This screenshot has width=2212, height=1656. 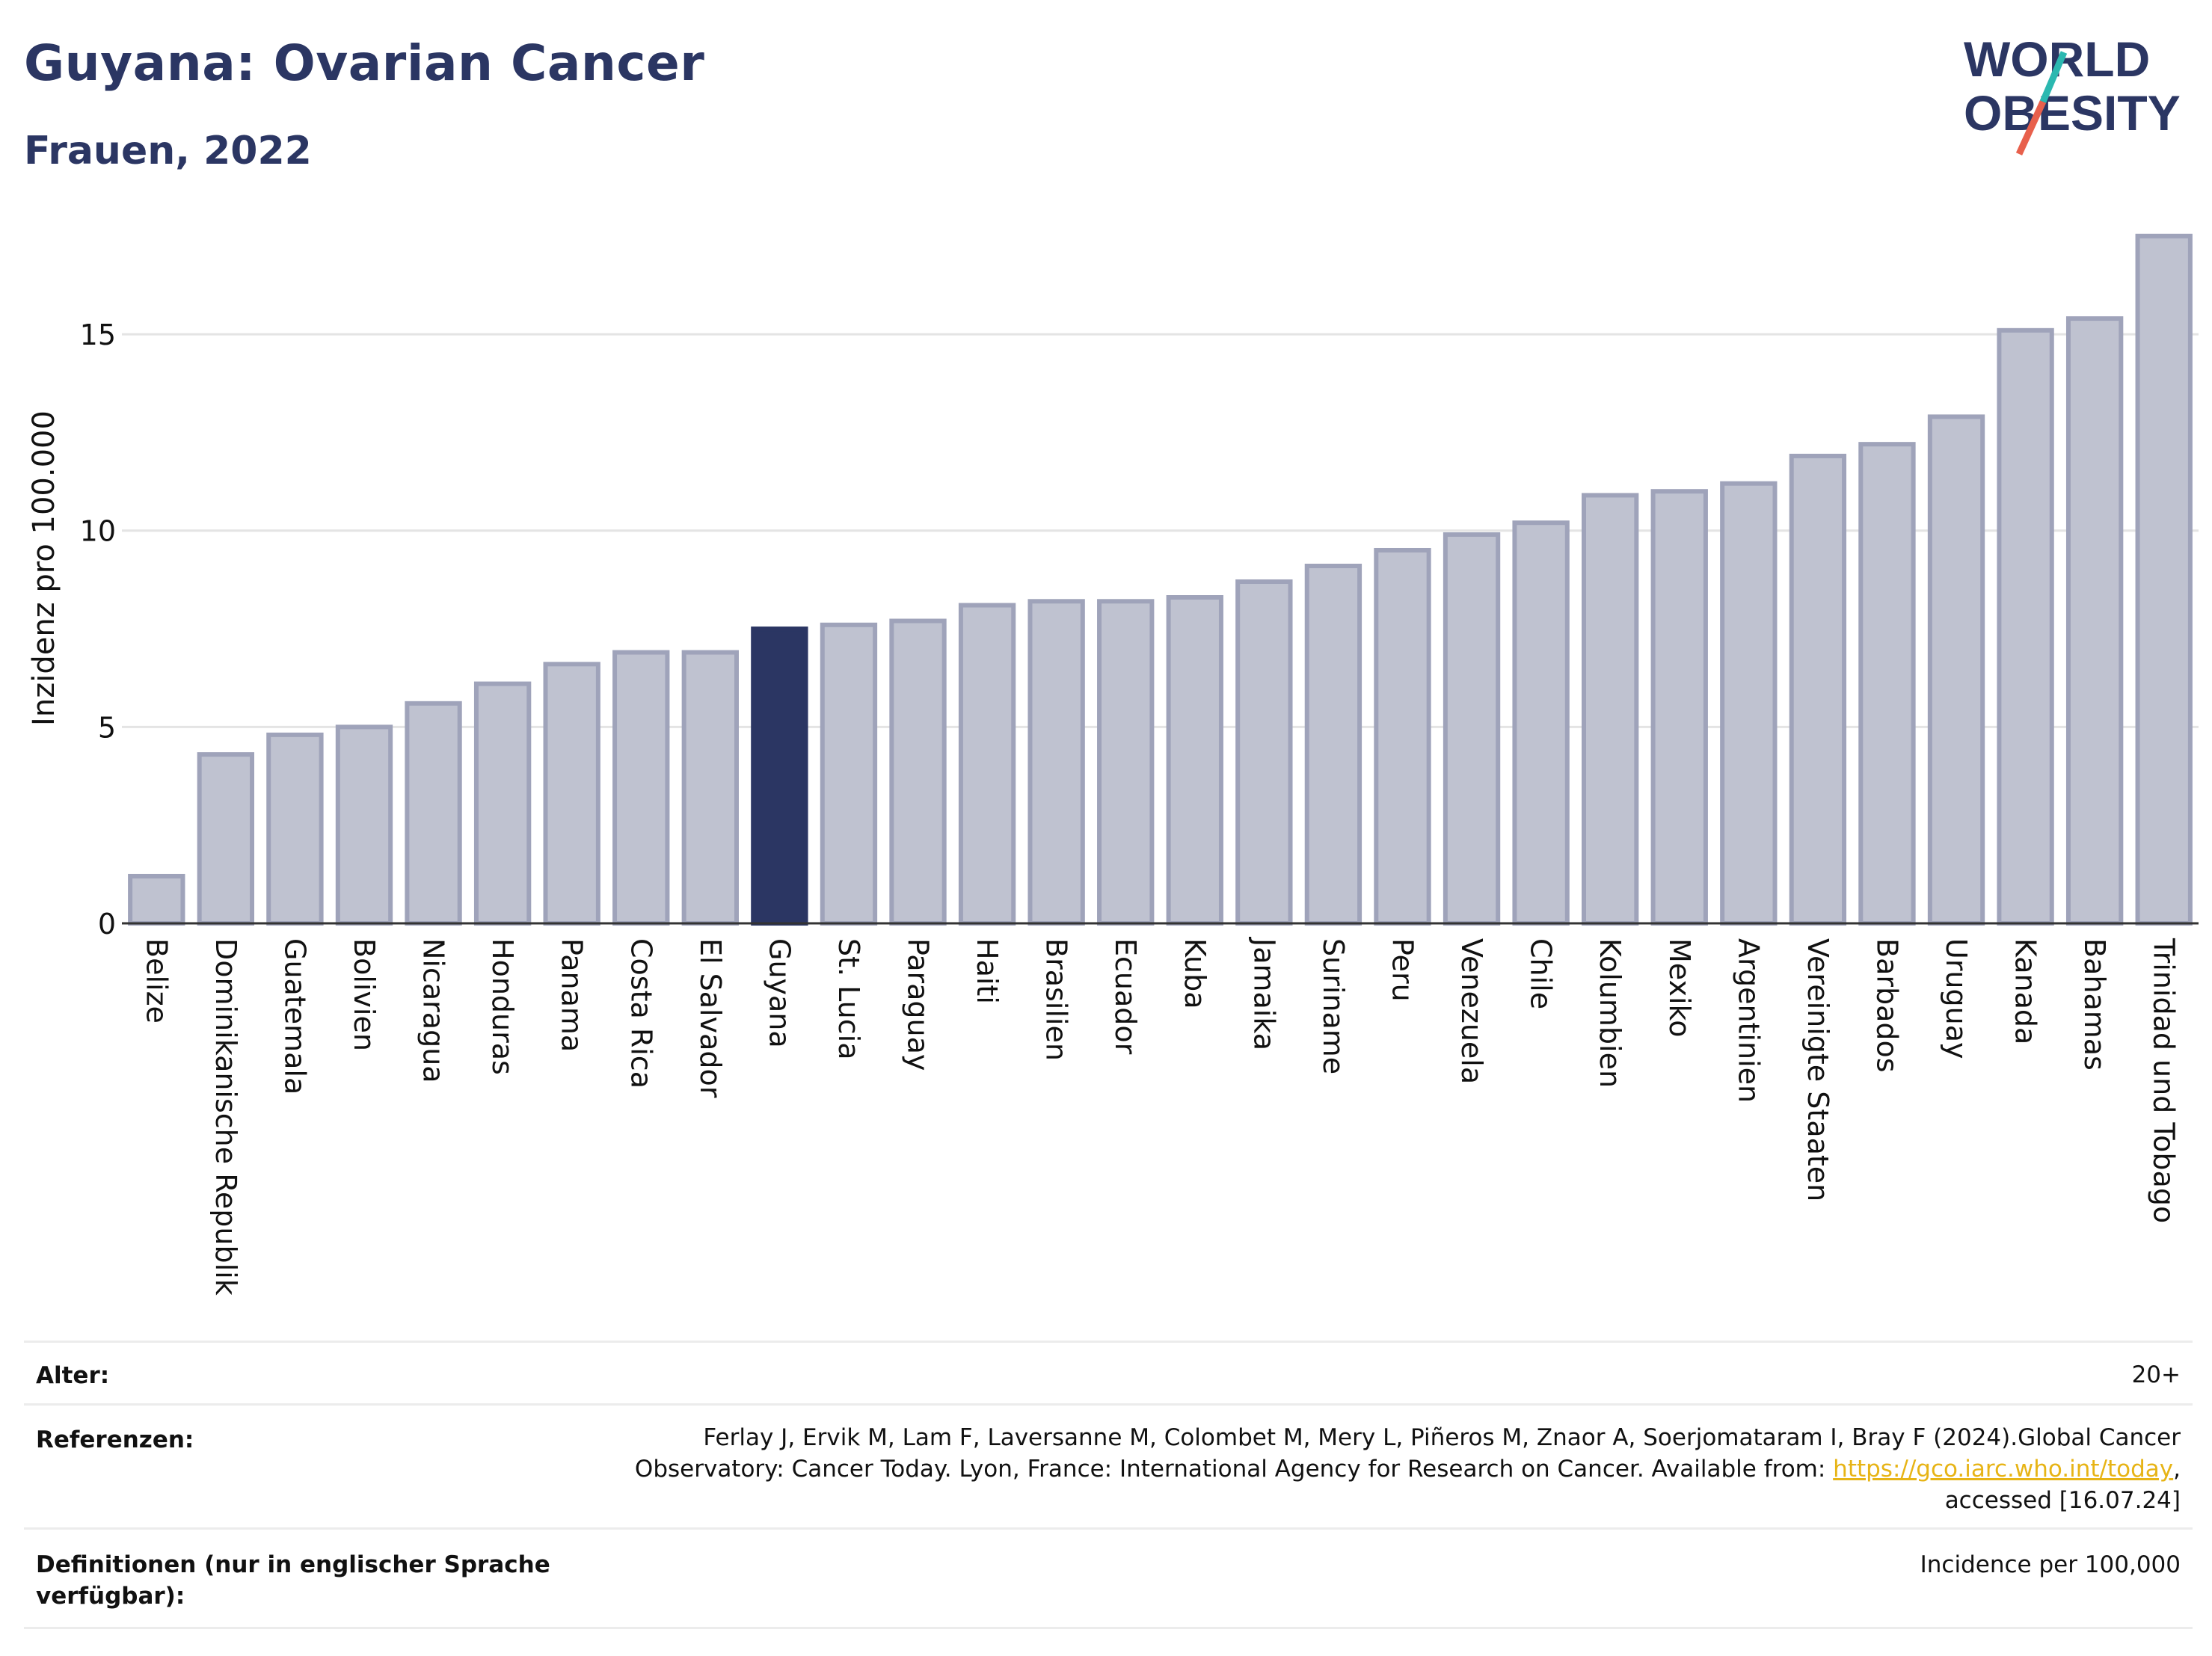 I want to click on logo-line2: OBESITY, so click(x=2072, y=113).